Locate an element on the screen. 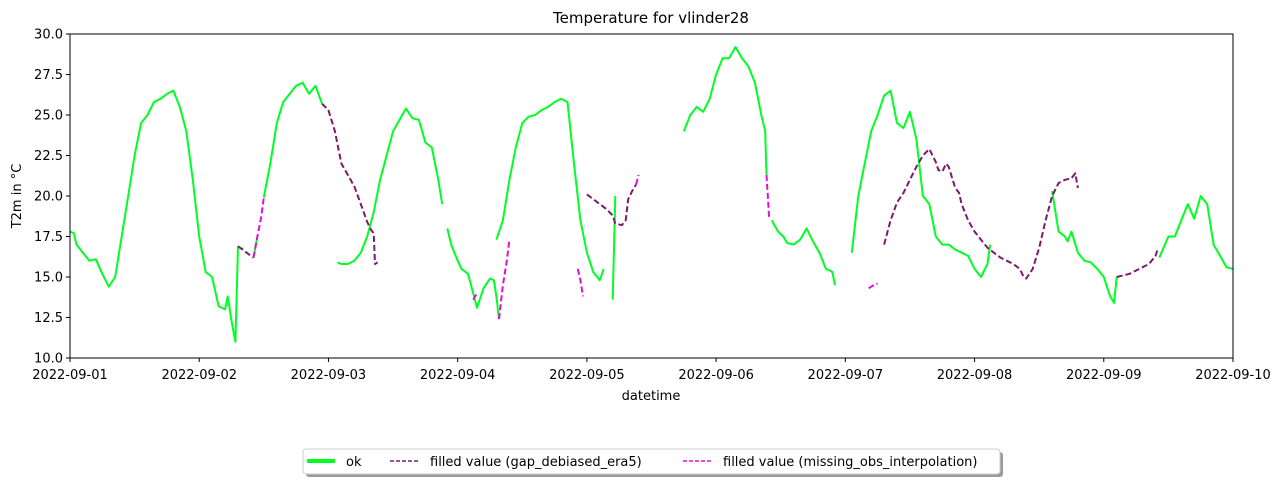 This screenshot has height=483, width=1282. legend-label-gap-debiased-era5: filled value (gap_debiased_era5) is located at coordinates (536, 462).